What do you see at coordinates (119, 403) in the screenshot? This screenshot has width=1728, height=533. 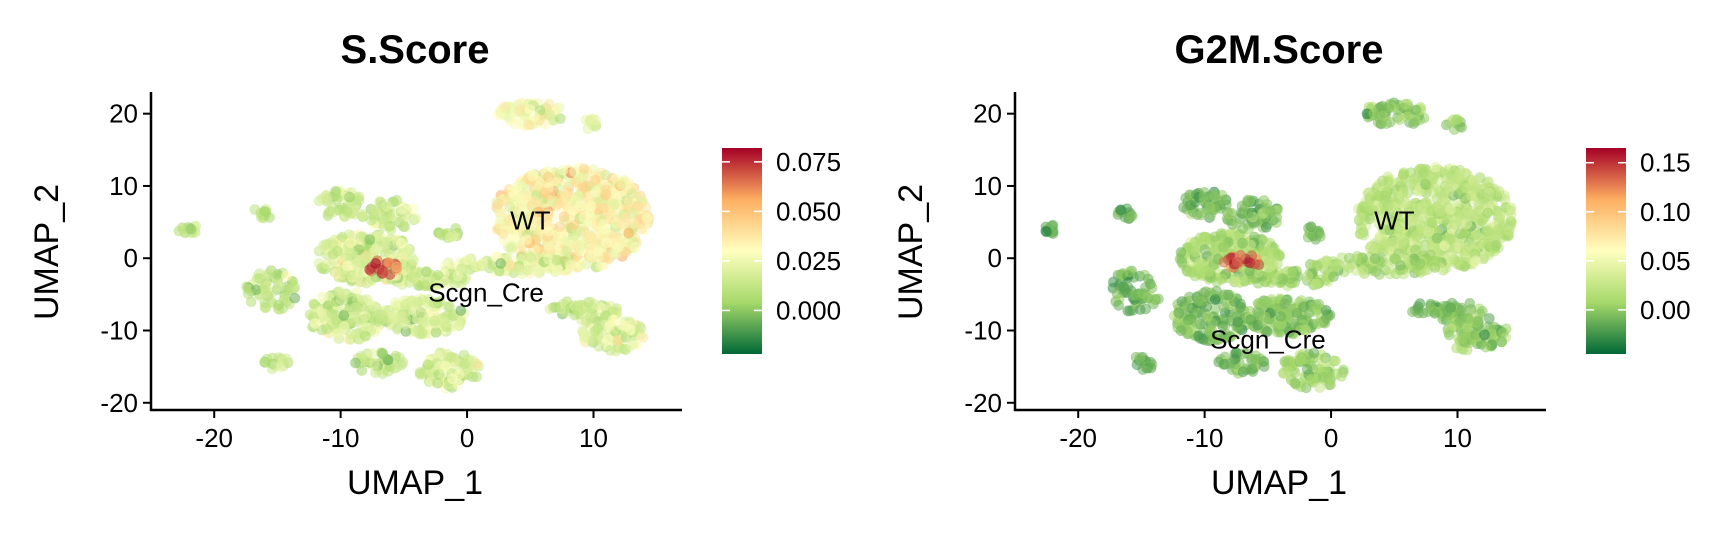 I see `y-tick-label: -20` at bounding box center [119, 403].